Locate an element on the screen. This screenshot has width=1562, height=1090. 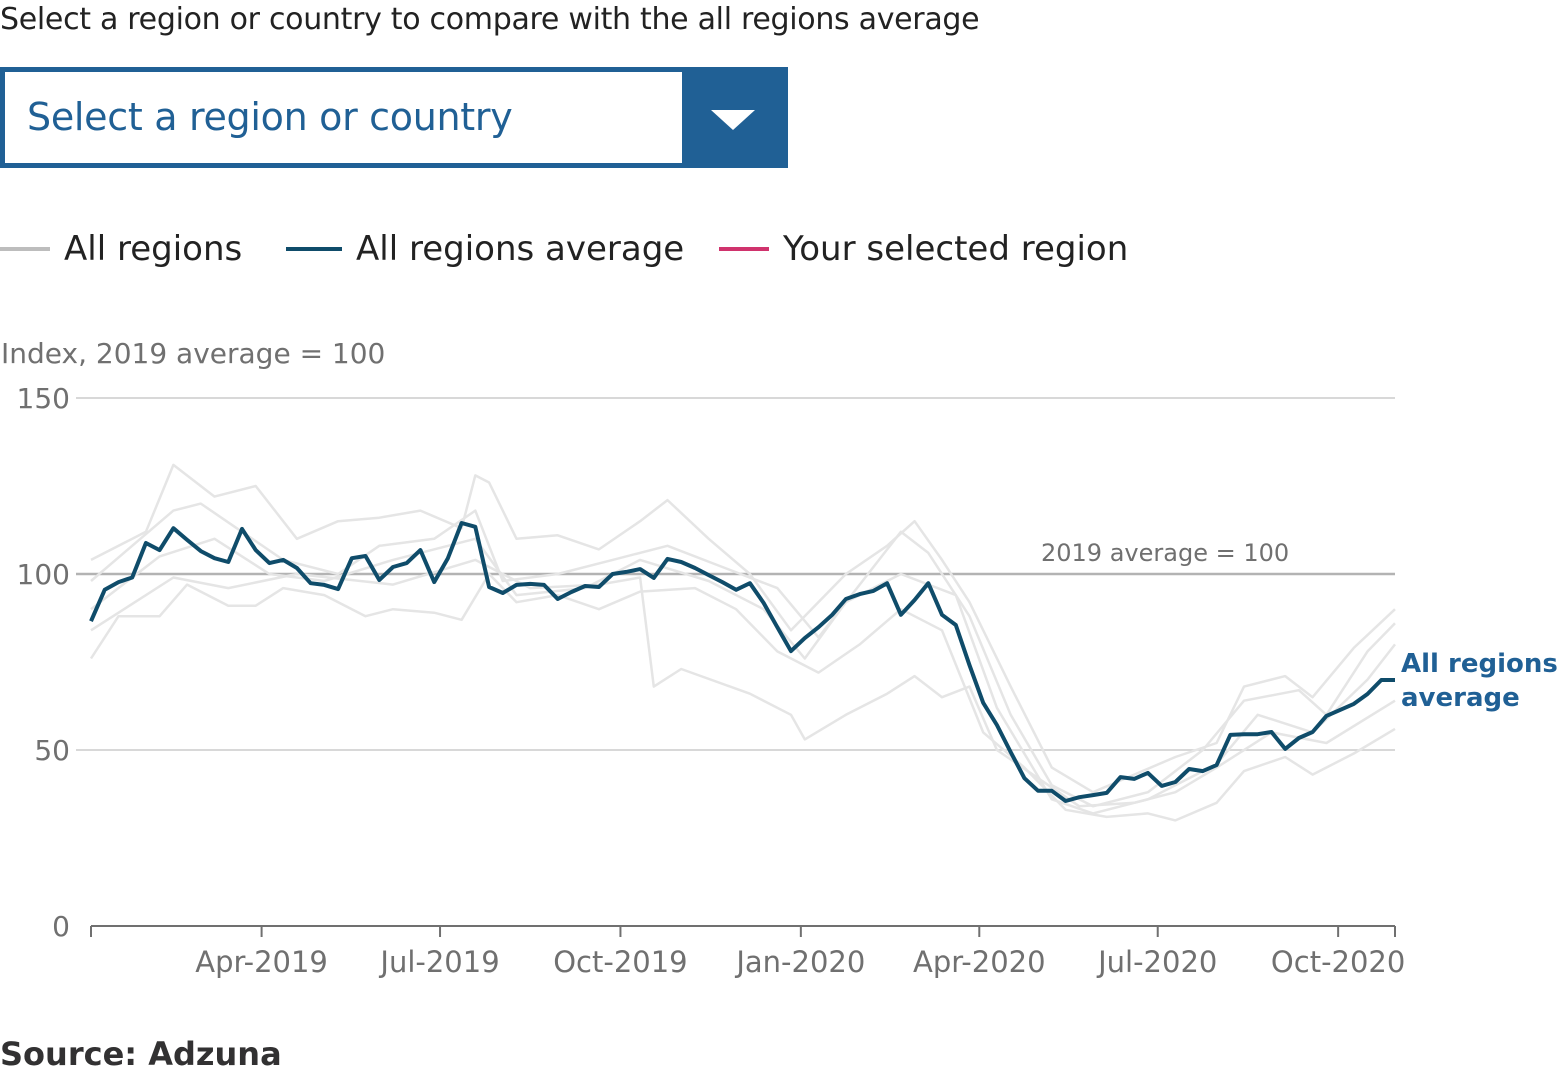
chevron-down-icon is located at coordinates (733, 120).